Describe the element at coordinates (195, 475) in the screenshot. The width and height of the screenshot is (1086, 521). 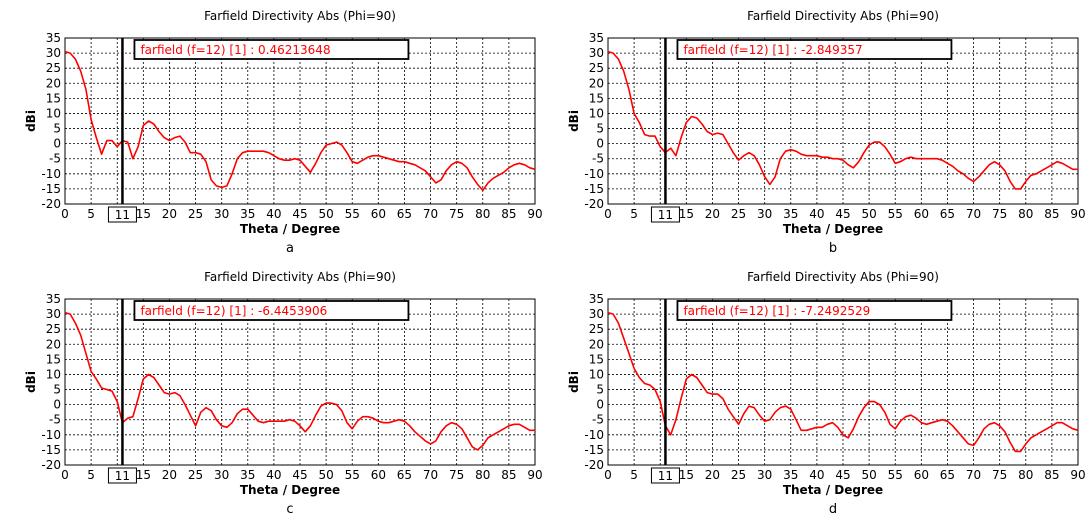
I see `x-tick-label: 25` at that location.